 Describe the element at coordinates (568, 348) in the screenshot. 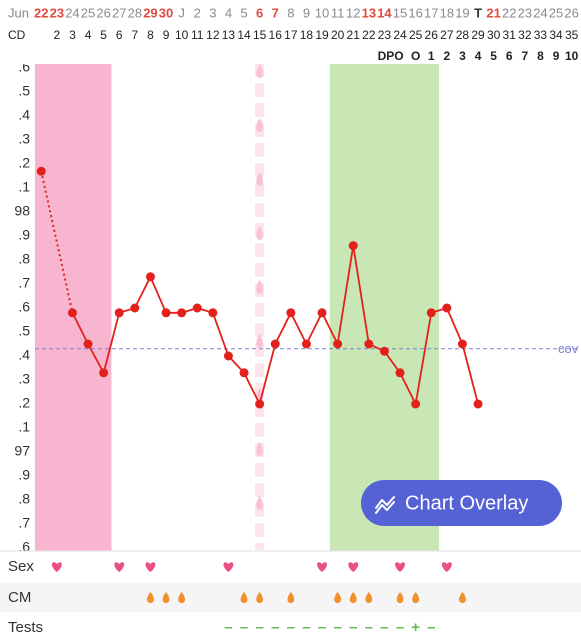

I see `coverline-label: cov` at that location.